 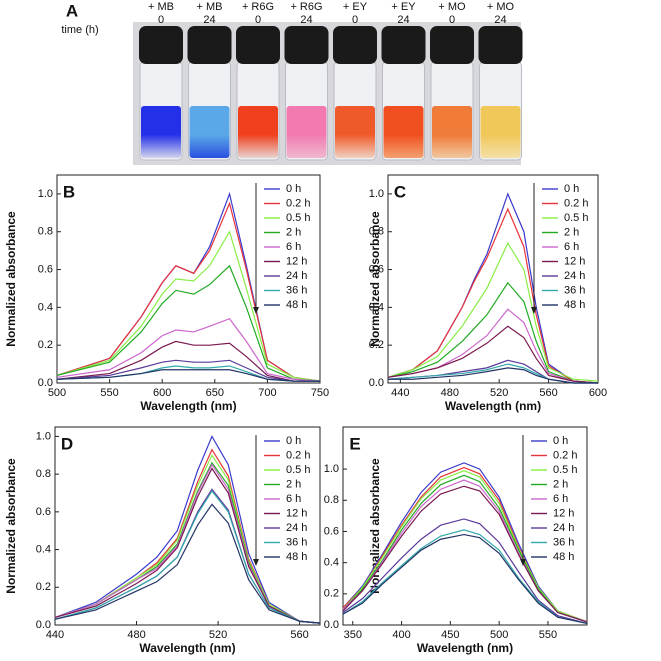 What do you see at coordinates (401, 635) in the screenshot?
I see `x-tick-label: 400` at bounding box center [401, 635].